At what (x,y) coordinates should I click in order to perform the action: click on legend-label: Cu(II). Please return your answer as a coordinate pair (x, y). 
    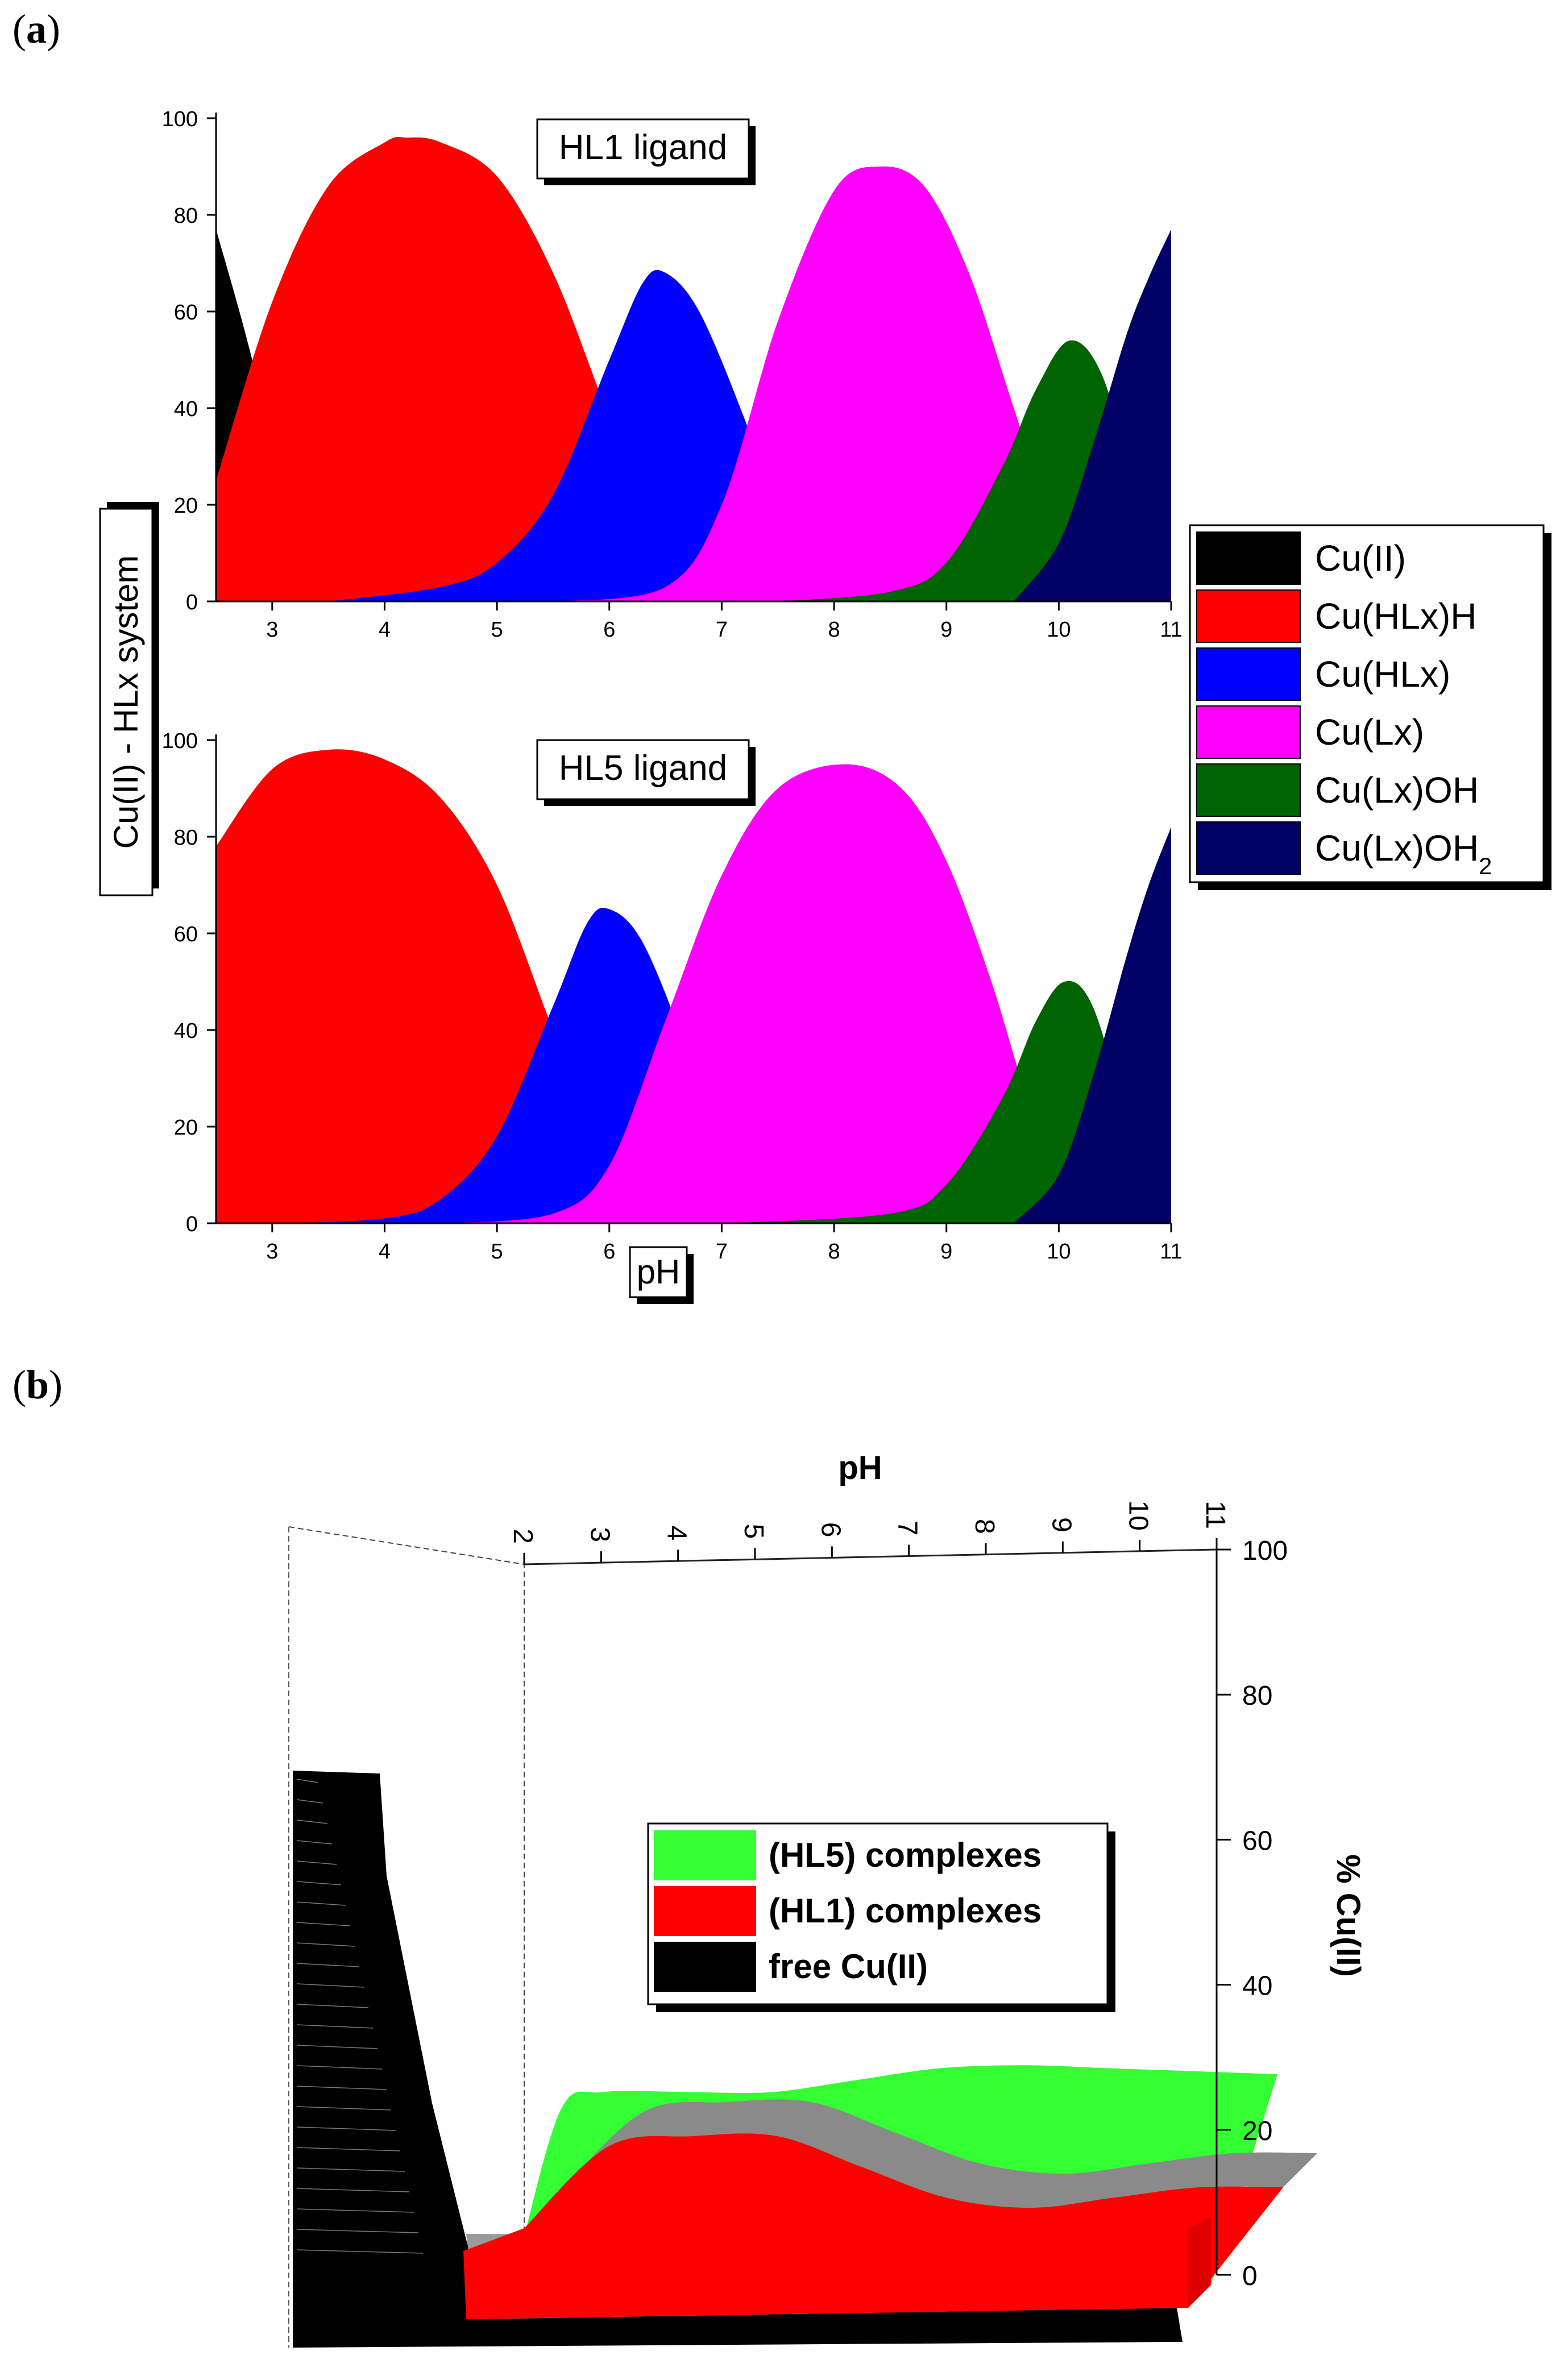
    Looking at the image, I should click on (1360, 558).